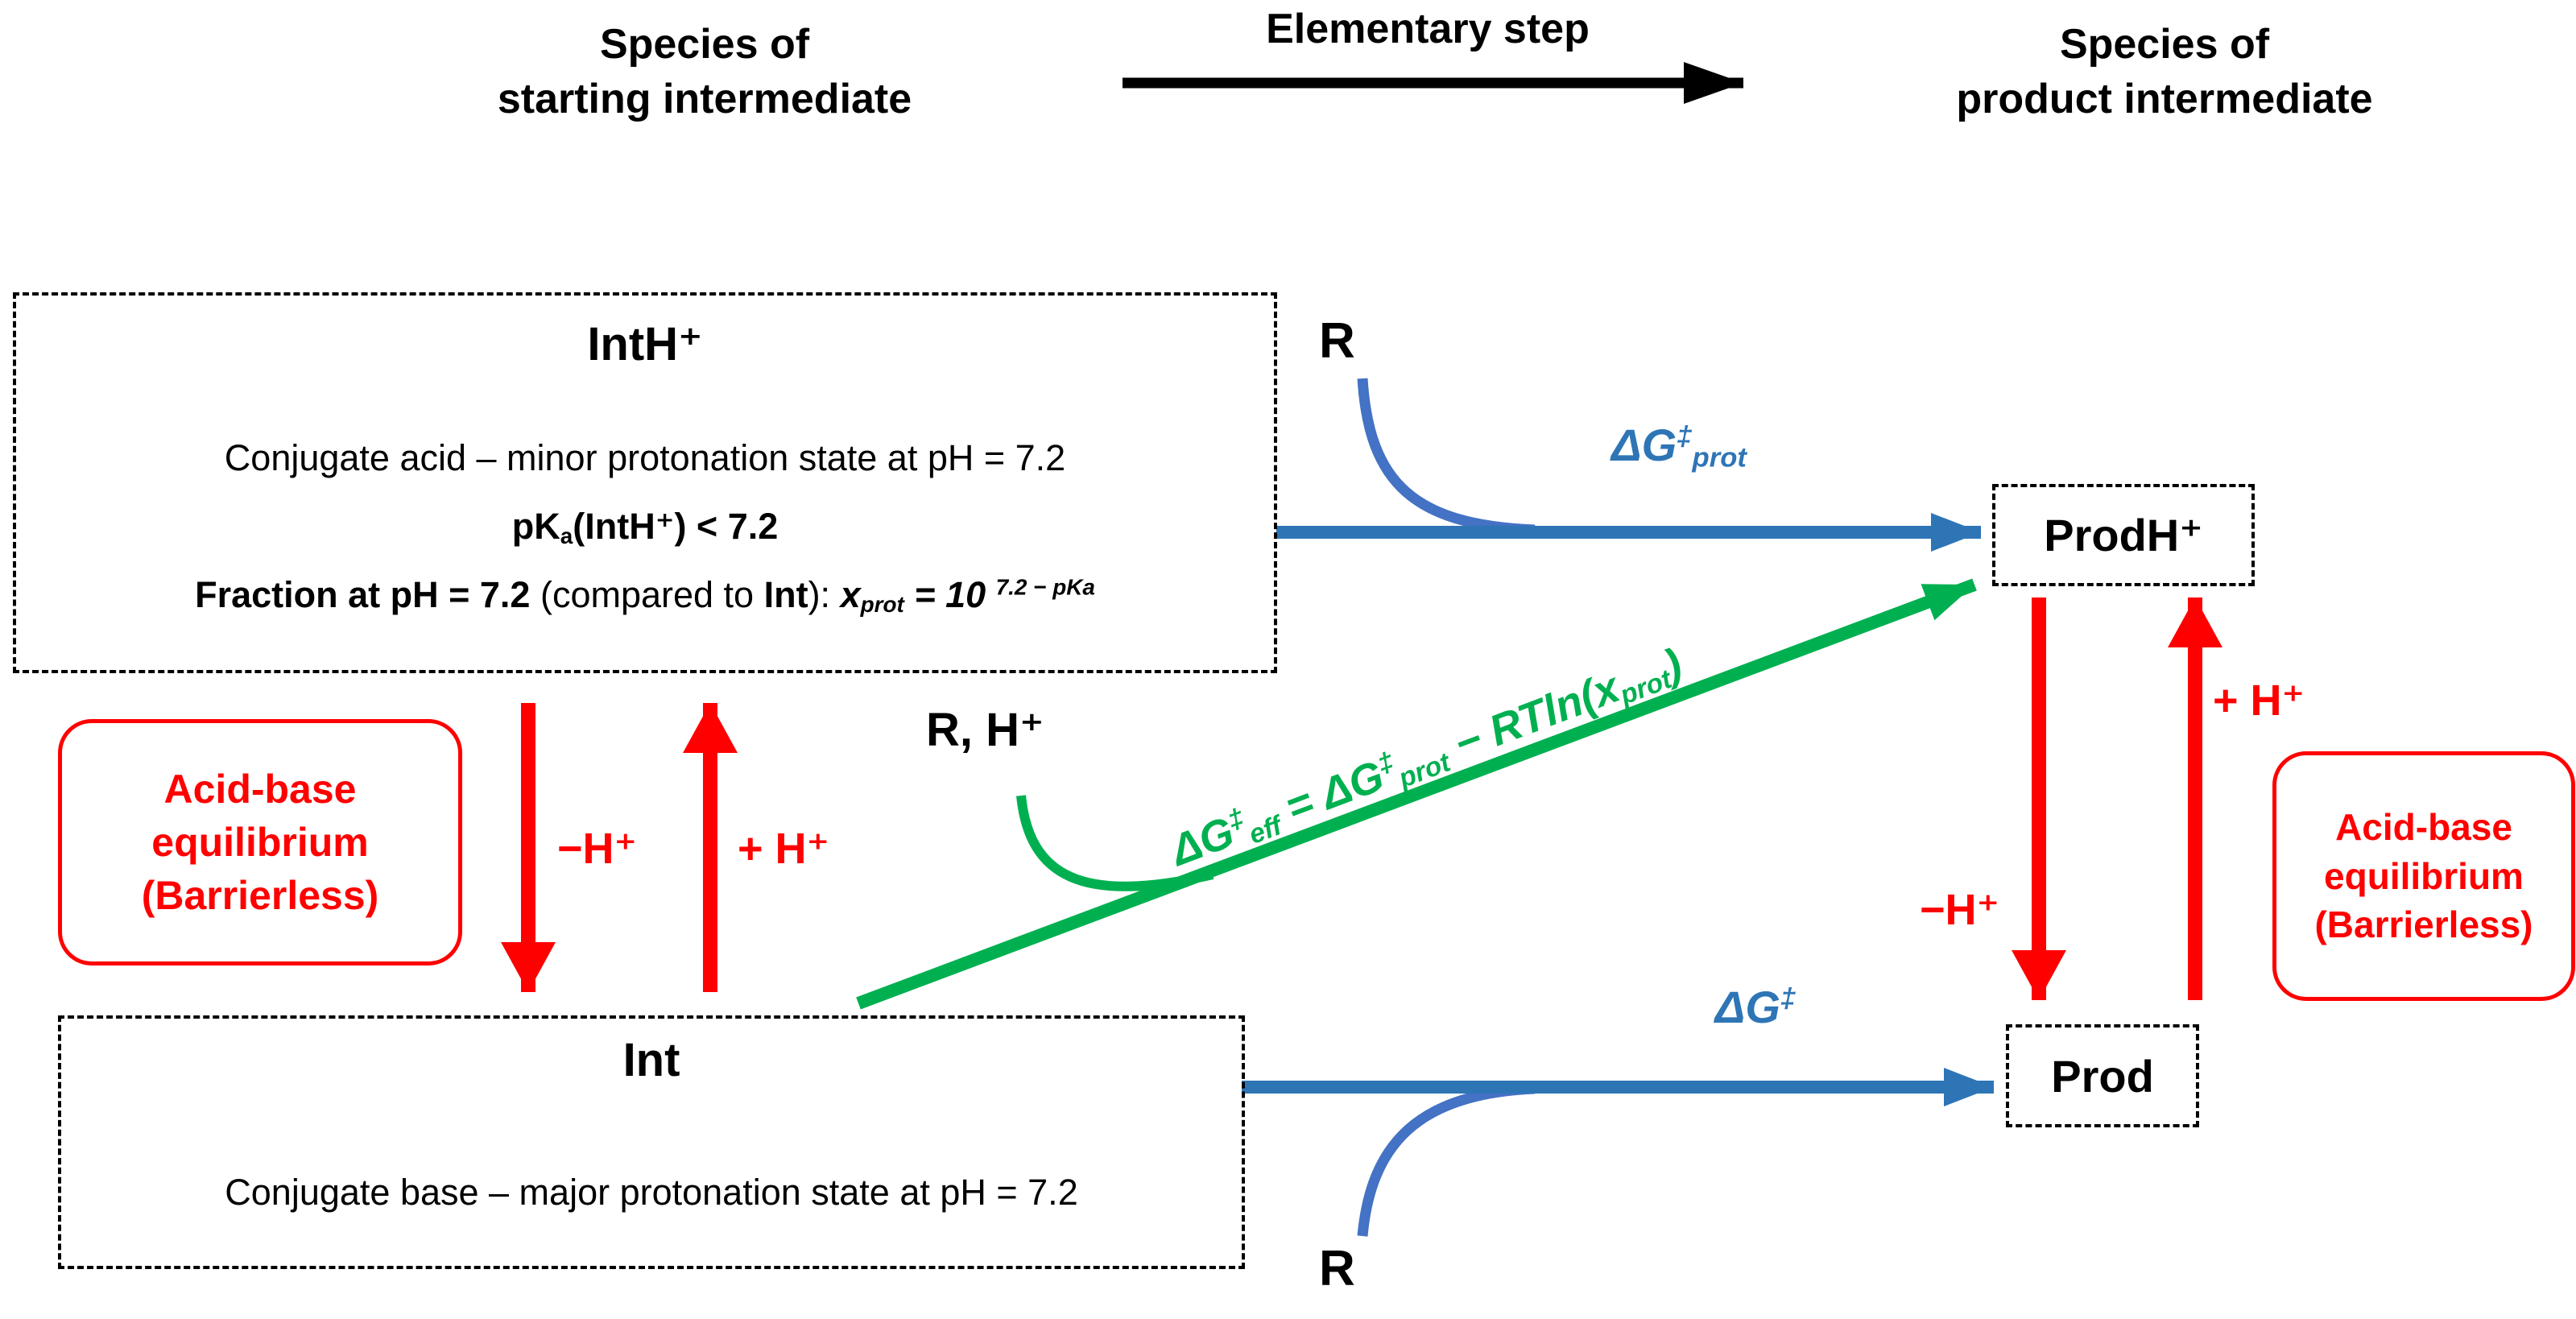 Image resolution: width=2576 pixels, height=1319 pixels. I want to click on dg-prot-main: ΔG, so click(1644, 445).